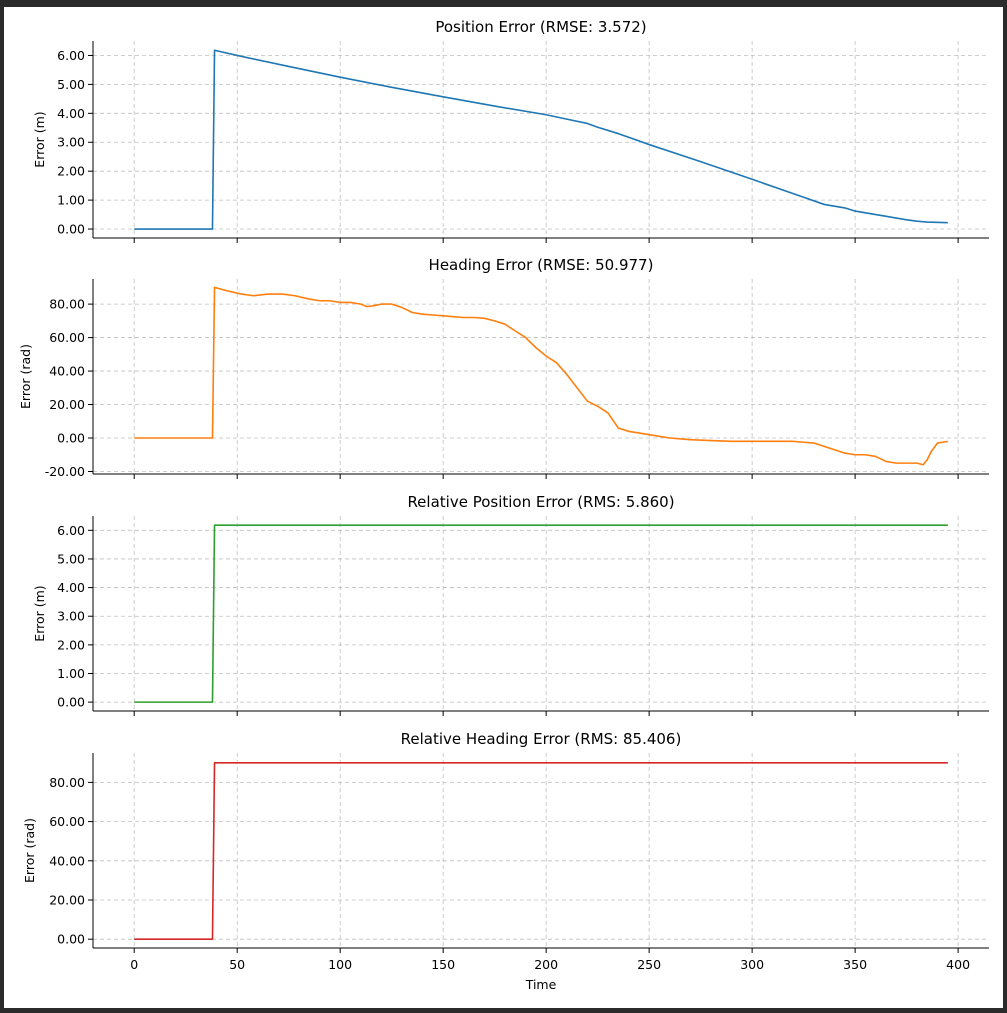 The image size is (1007, 1013). I want to click on x-tick-label: 200, so click(546, 964).